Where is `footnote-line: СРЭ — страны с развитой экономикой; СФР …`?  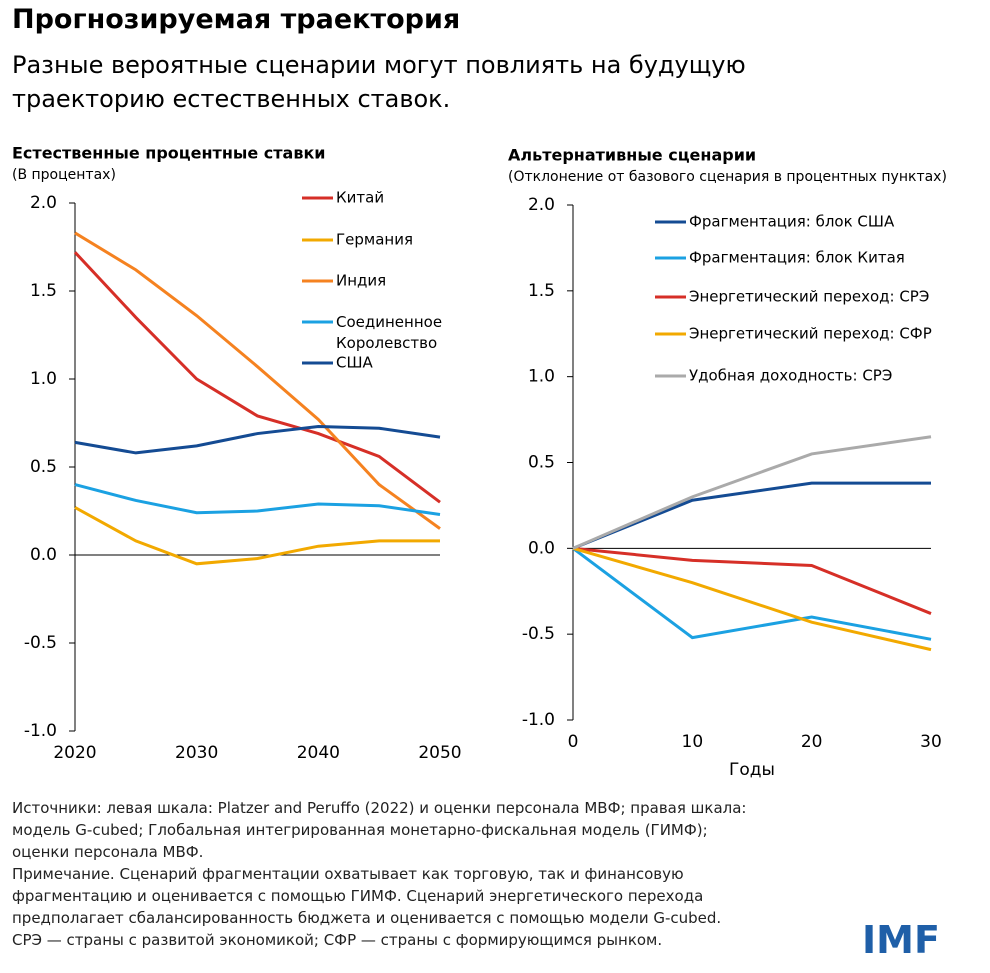 footnote-line: СРЭ — страны с развитой экономикой; СФР … is located at coordinates (337, 940).